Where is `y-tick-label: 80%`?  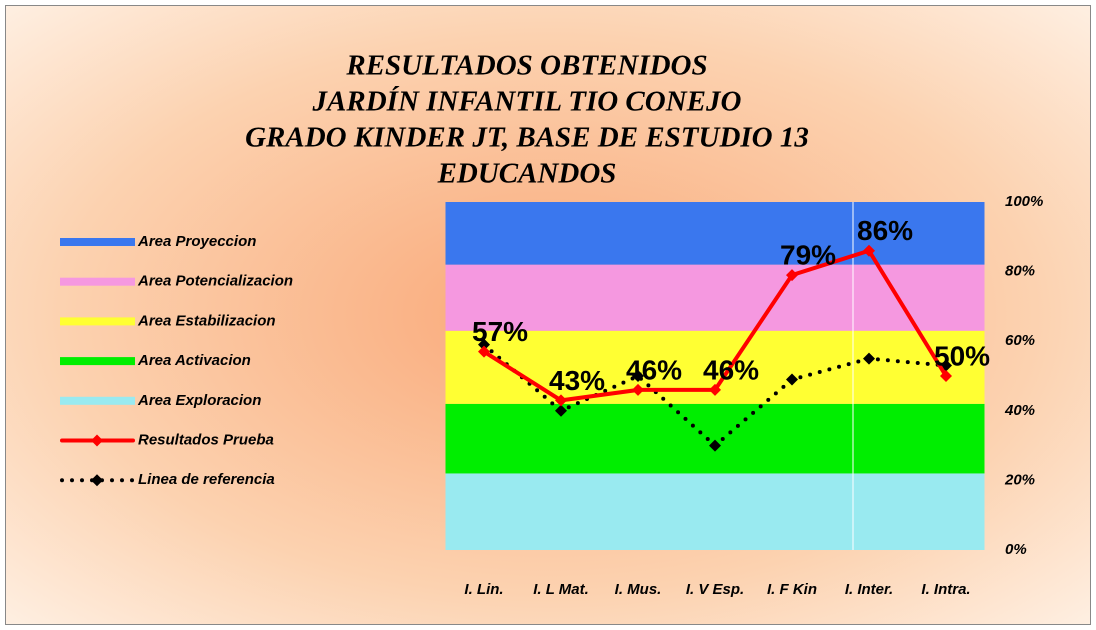 y-tick-label: 80% is located at coordinates (1020, 271).